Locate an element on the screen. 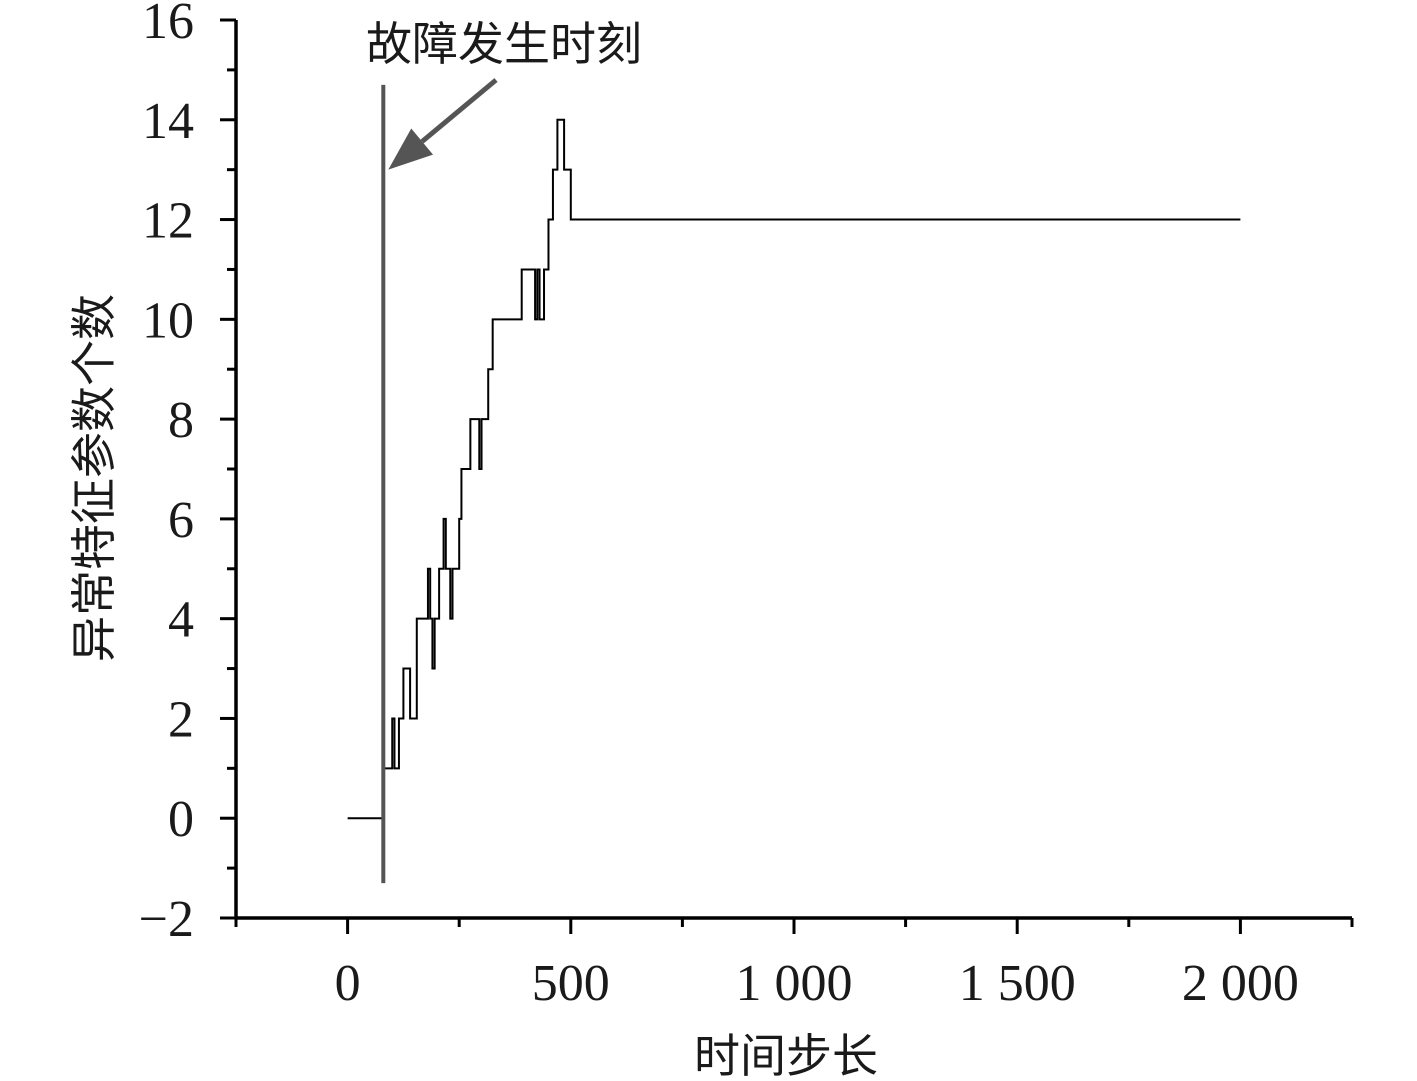 The image size is (1417, 1081). y-axis-title: 异常特征参数个数 is located at coordinates (94, 478).